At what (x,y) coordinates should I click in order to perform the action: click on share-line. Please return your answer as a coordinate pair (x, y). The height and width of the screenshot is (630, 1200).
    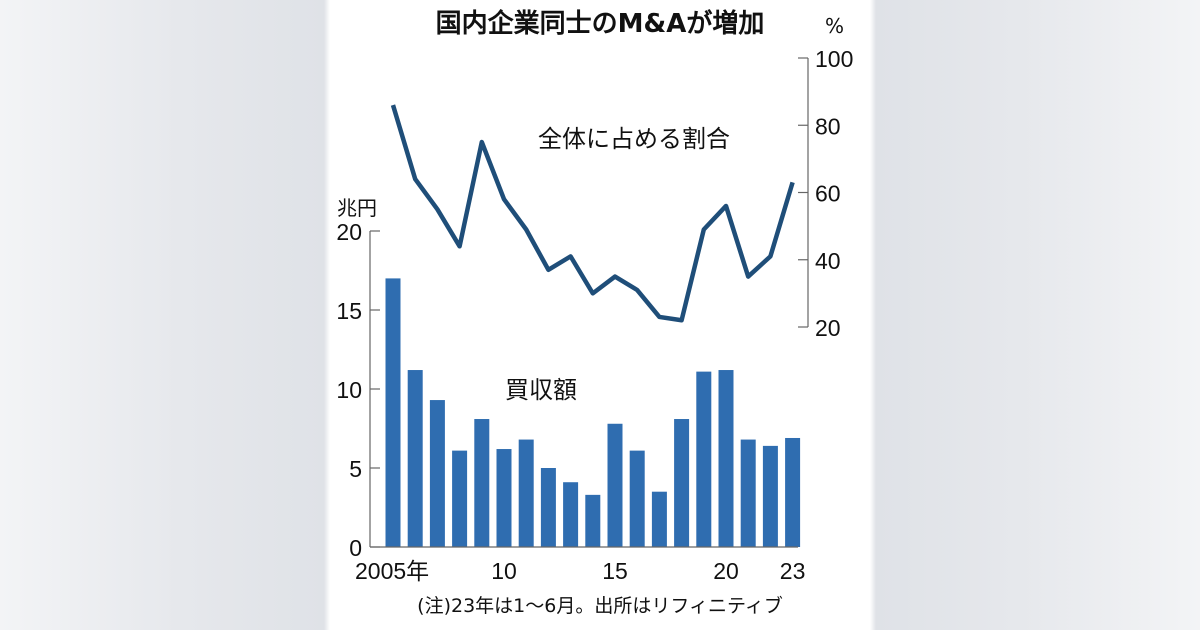
    Looking at the image, I should click on (592, 213).